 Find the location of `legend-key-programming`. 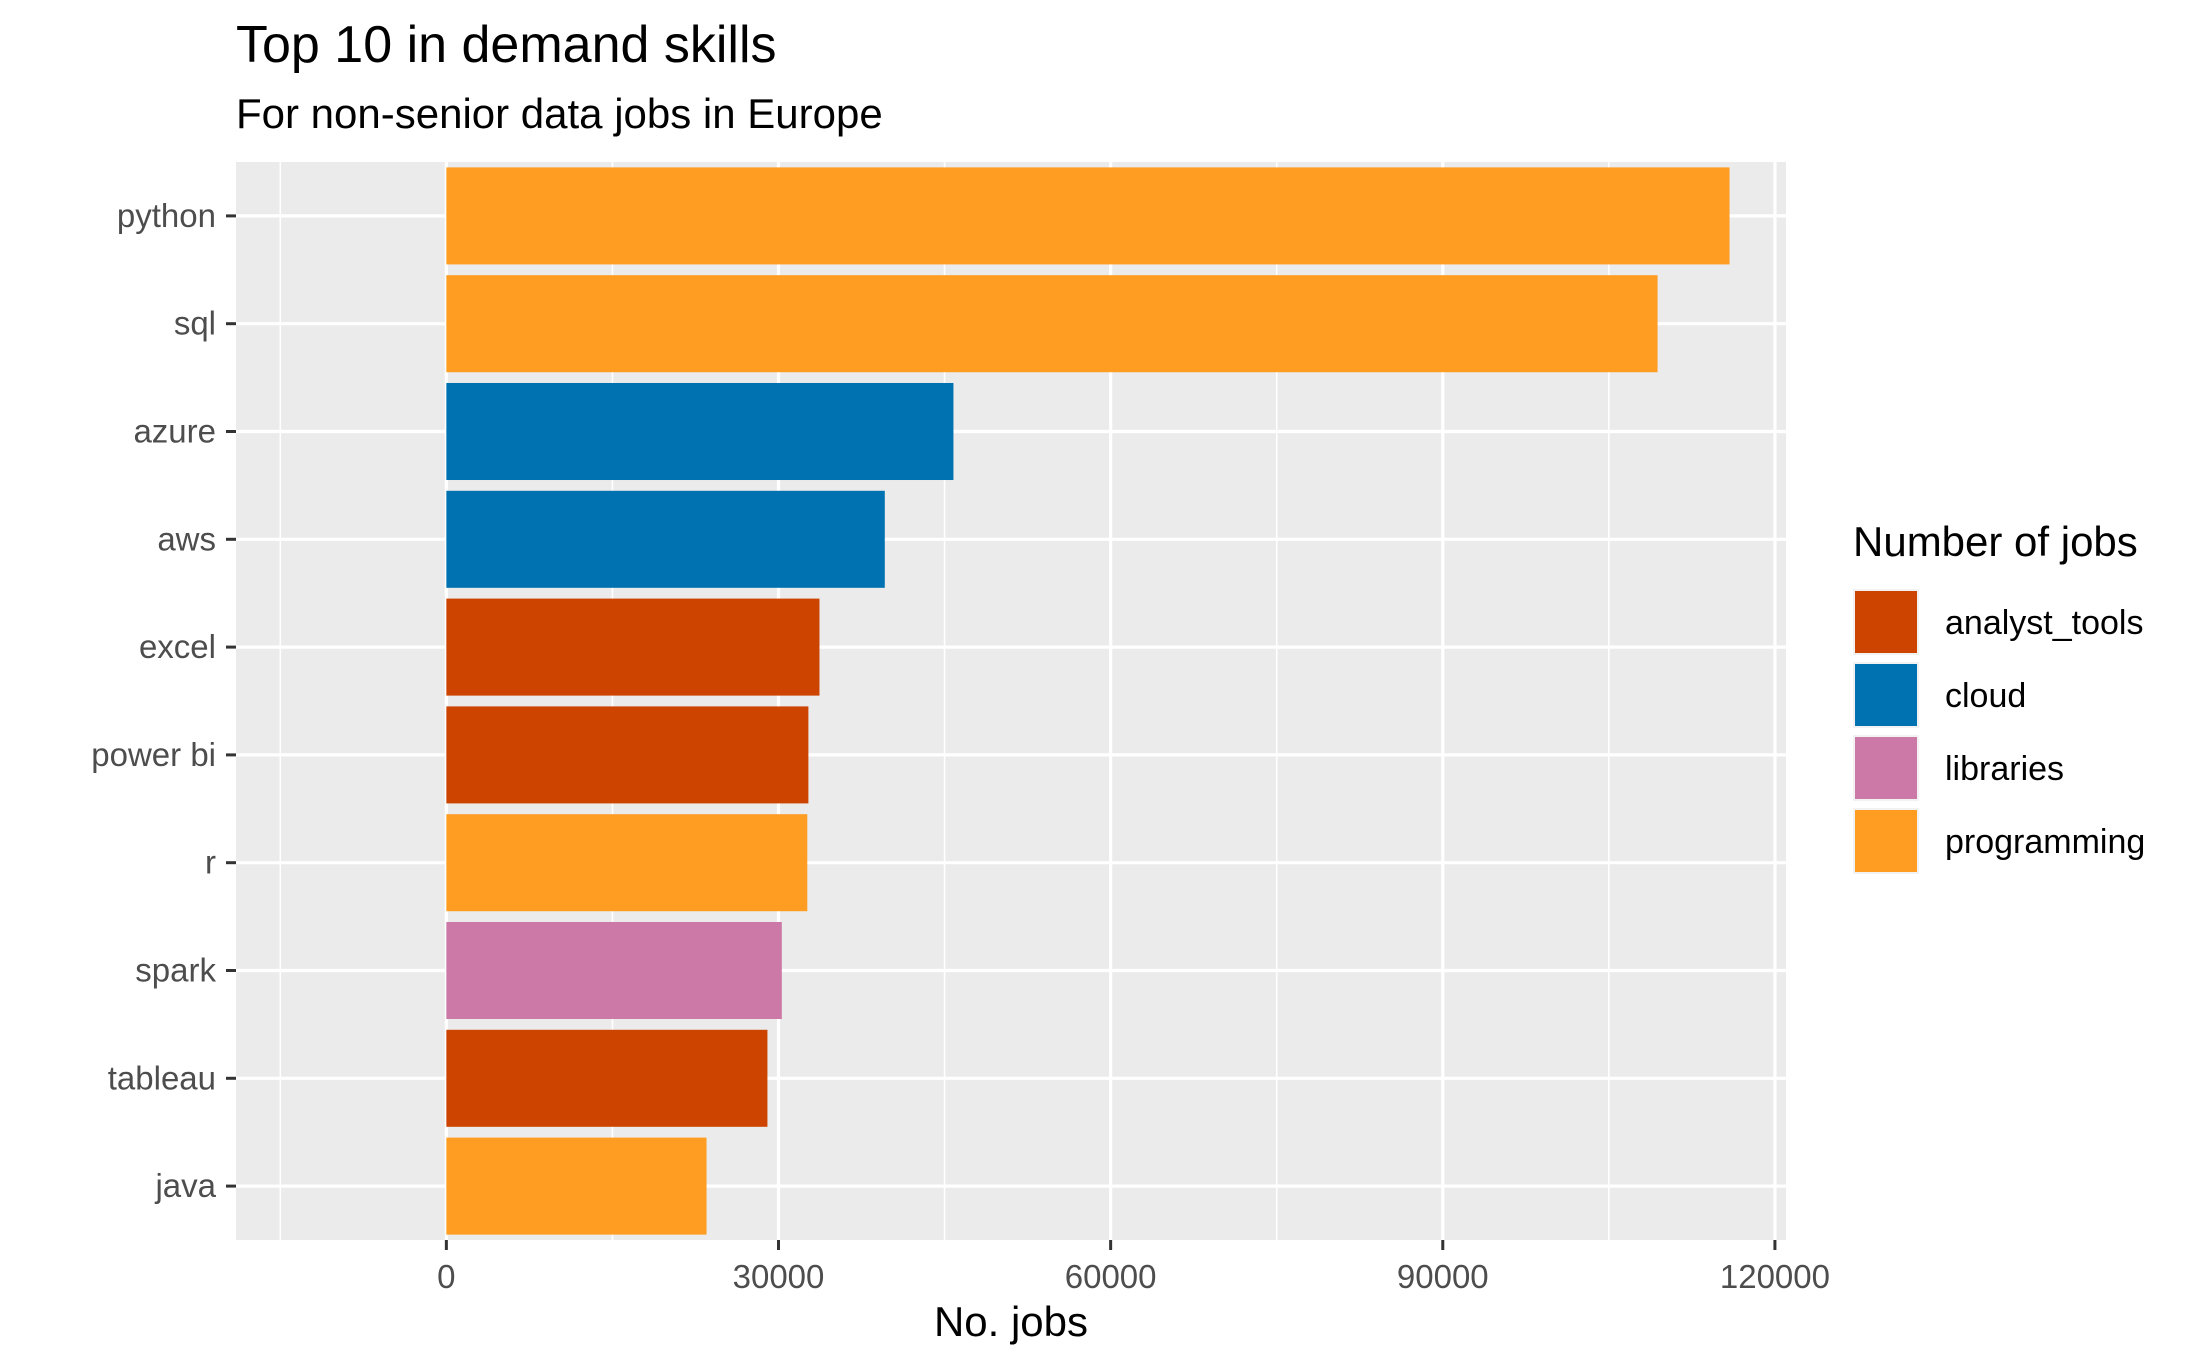

legend-key-programming is located at coordinates (1886, 841).